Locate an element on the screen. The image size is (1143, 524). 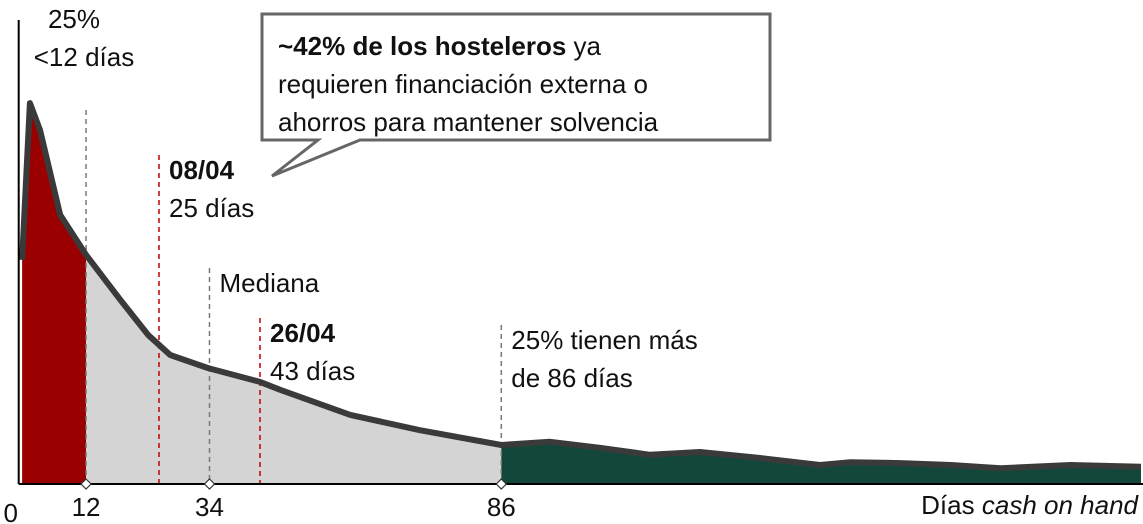
x-tick-label: 12 is located at coordinates (86, 507).